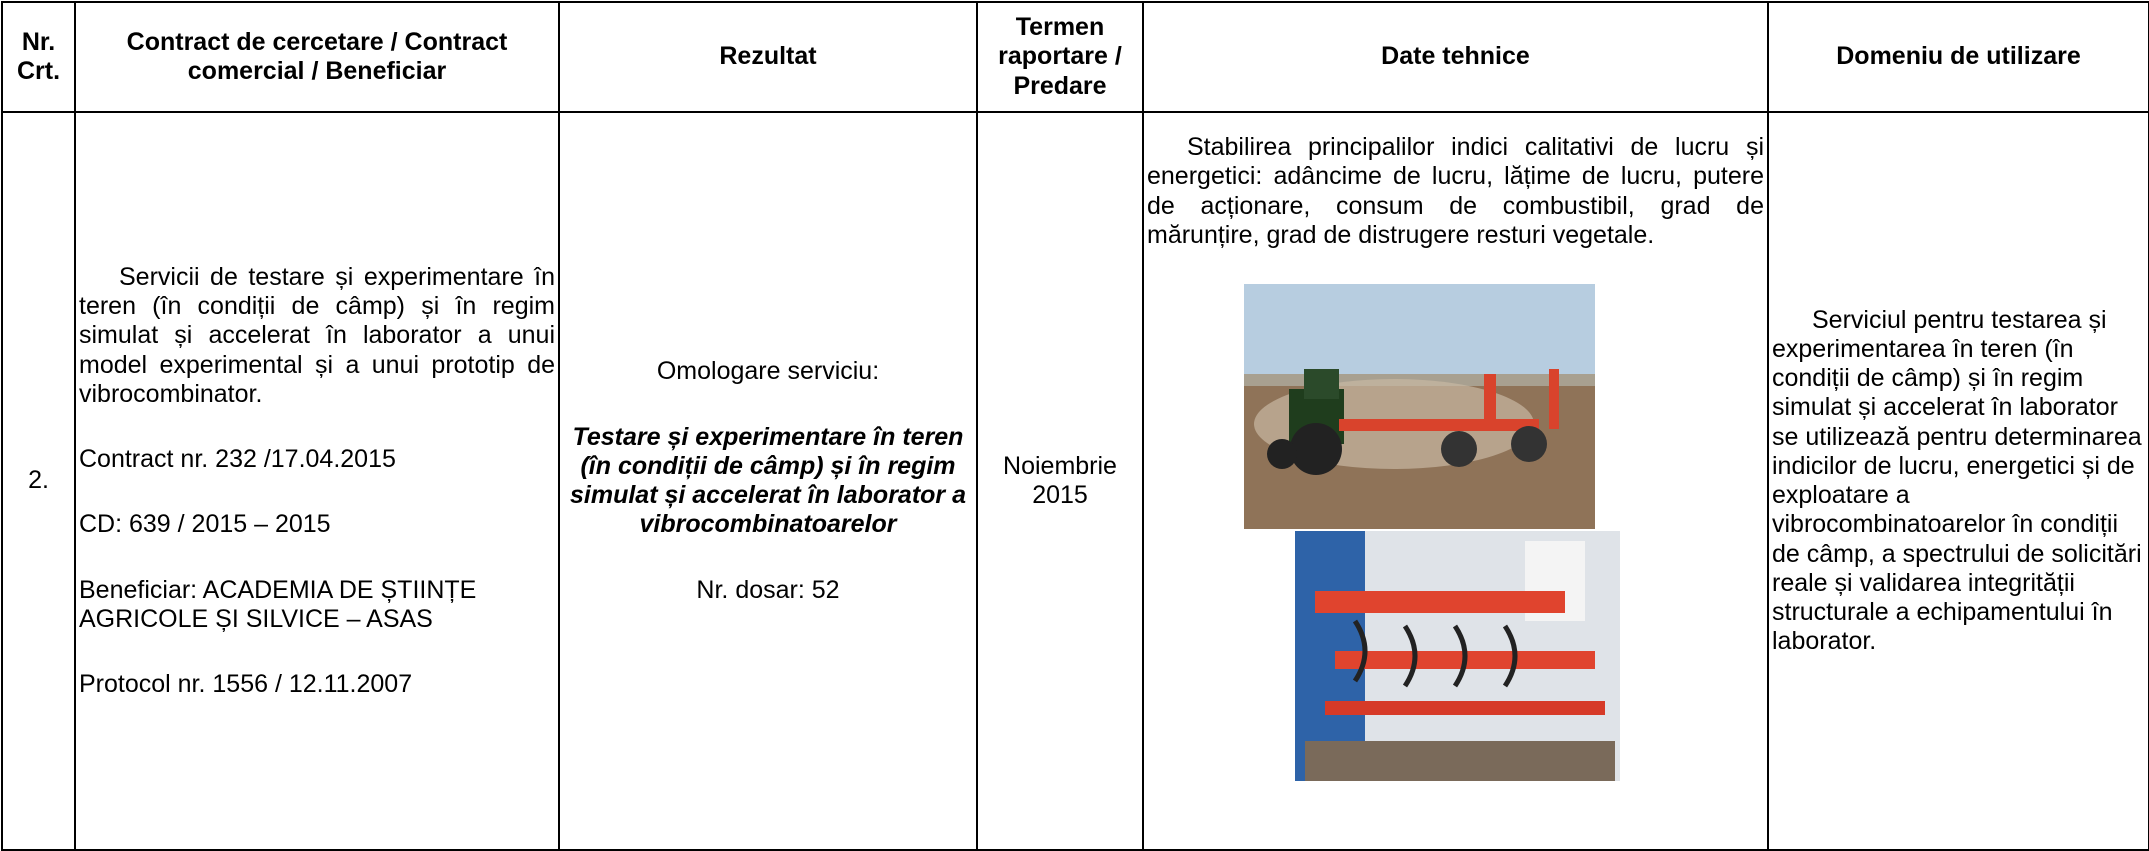 The width and height of the screenshot is (2149, 851). What do you see at coordinates (205, 524) in the screenshot?
I see `paragraph: CD: 639 / 2015 – 2015` at bounding box center [205, 524].